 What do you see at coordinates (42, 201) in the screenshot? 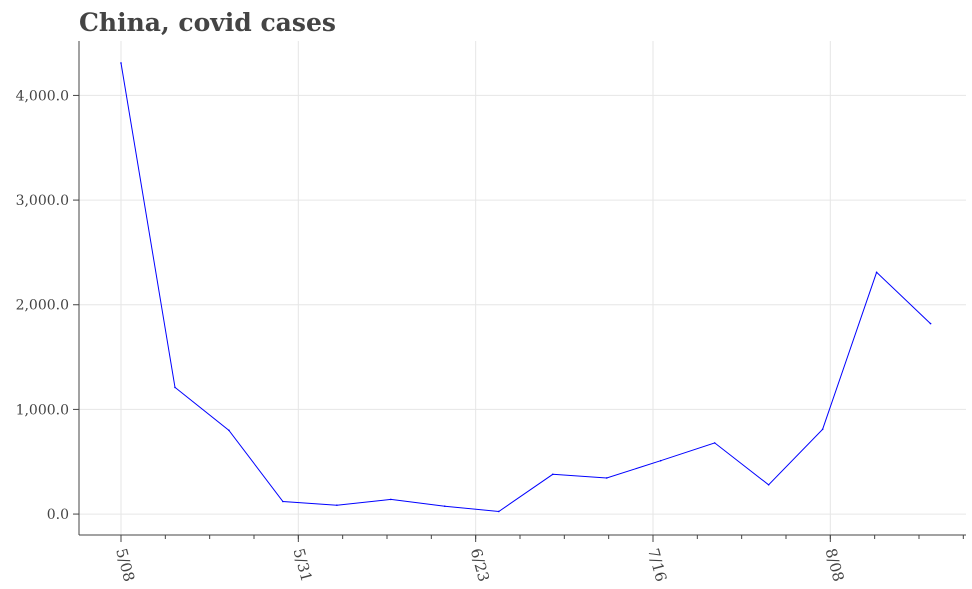
I see `y-tick-label: 3,000.0` at bounding box center [42, 201].